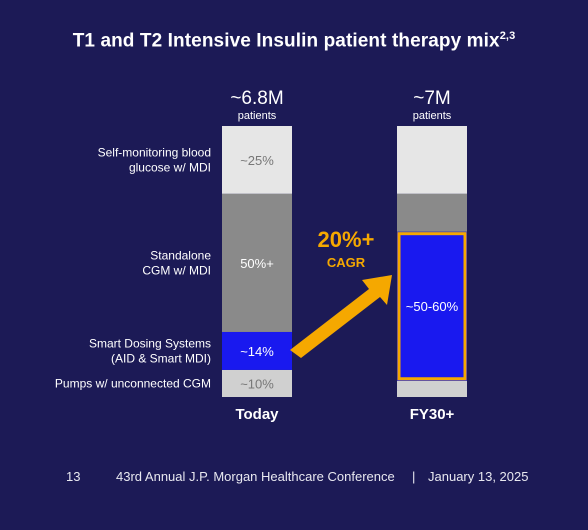  What do you see at coordinates (73, 476) in the screenshot?
I see `footer-page-number: 13` at bounding box center [73, 476].